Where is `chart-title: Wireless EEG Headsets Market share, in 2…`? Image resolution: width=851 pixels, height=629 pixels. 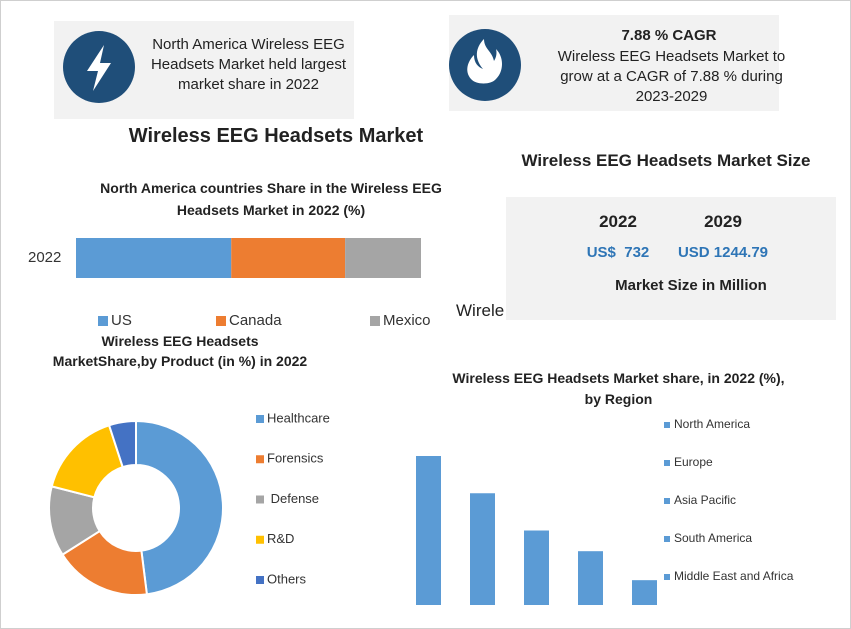 chart-title: Wireless EEG Headsets Market share, in 2… is located at coordinates (618, 388).